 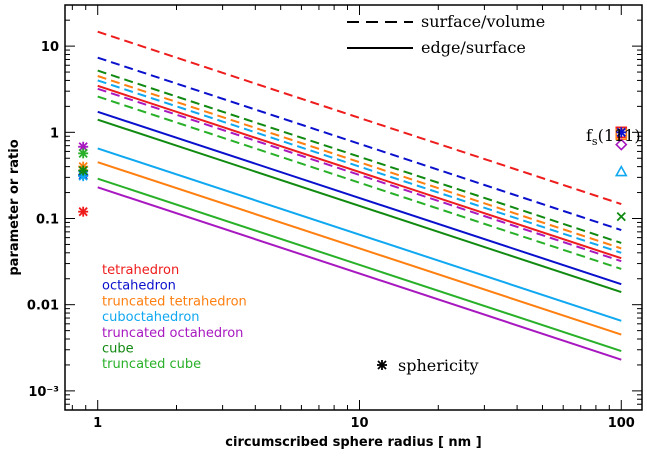 What do you see at coordinates (174, 301) in the screenshot?
I see `legend-shape-truncated-tetrahedron: truncated tetrahedron` at bounding box center [174, 301].